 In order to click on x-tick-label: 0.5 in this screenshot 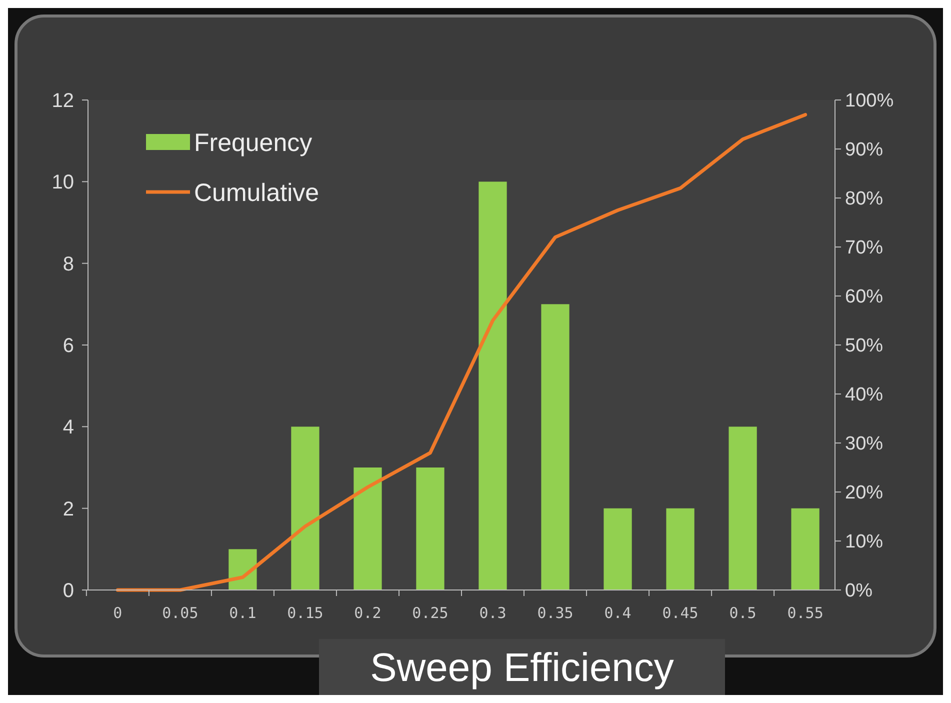, I will do `click(742, 613)`.